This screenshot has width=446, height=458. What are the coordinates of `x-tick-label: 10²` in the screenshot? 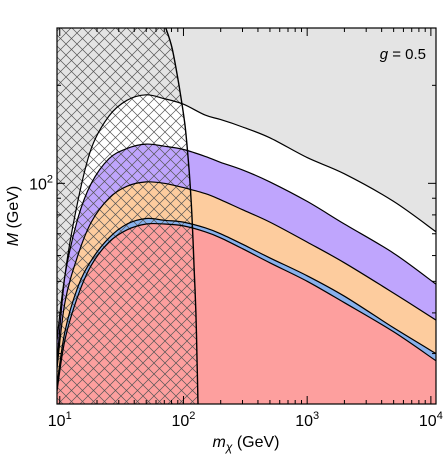 It's located at (184, 420).